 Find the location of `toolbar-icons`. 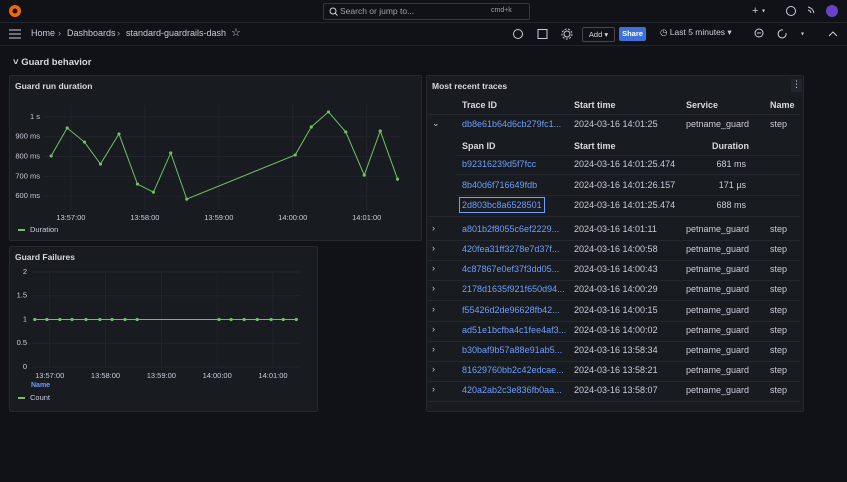

toolbar-icons is located at coordinates (544, 34).